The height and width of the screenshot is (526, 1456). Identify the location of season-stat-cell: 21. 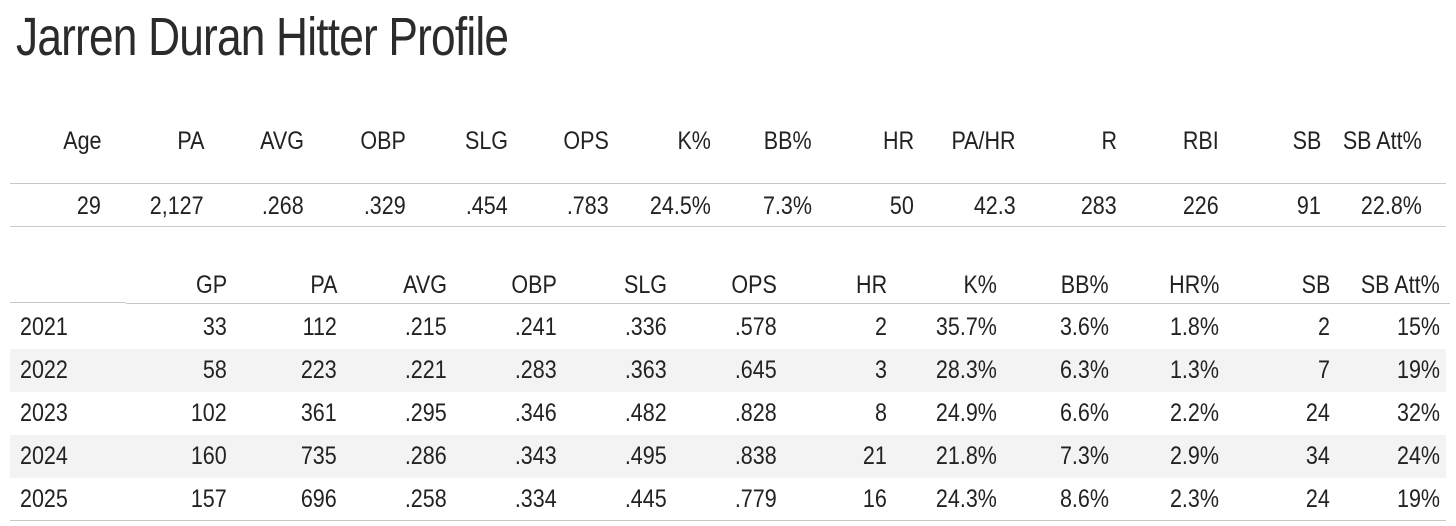
(875, 456).